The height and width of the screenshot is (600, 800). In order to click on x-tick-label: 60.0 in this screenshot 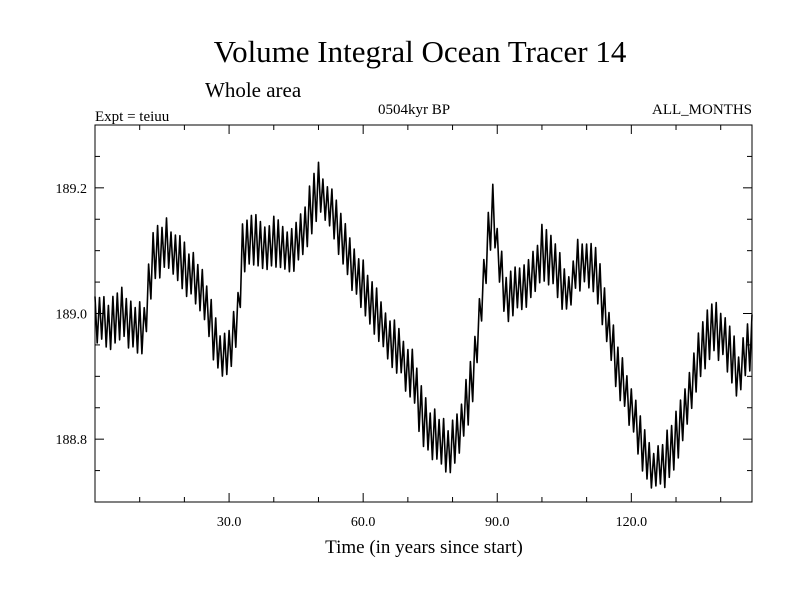, I will do `click(363, 522)`.